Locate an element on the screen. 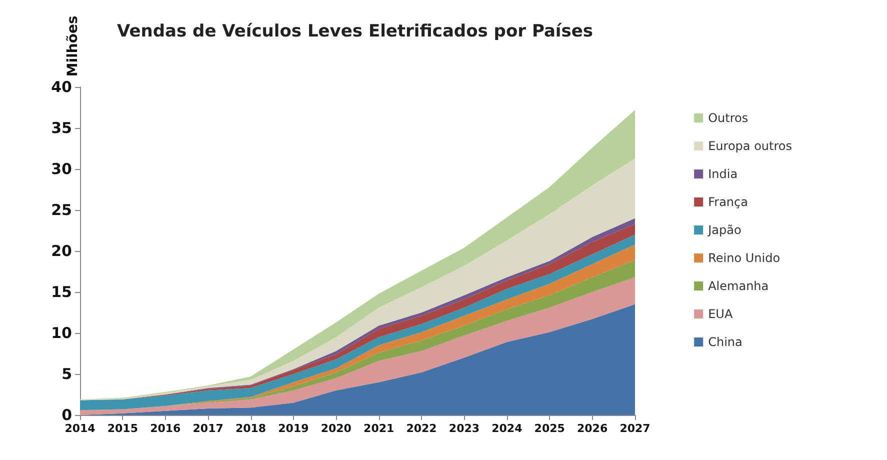  x-tick-label: 2024 is located at coordinates (507, 428).